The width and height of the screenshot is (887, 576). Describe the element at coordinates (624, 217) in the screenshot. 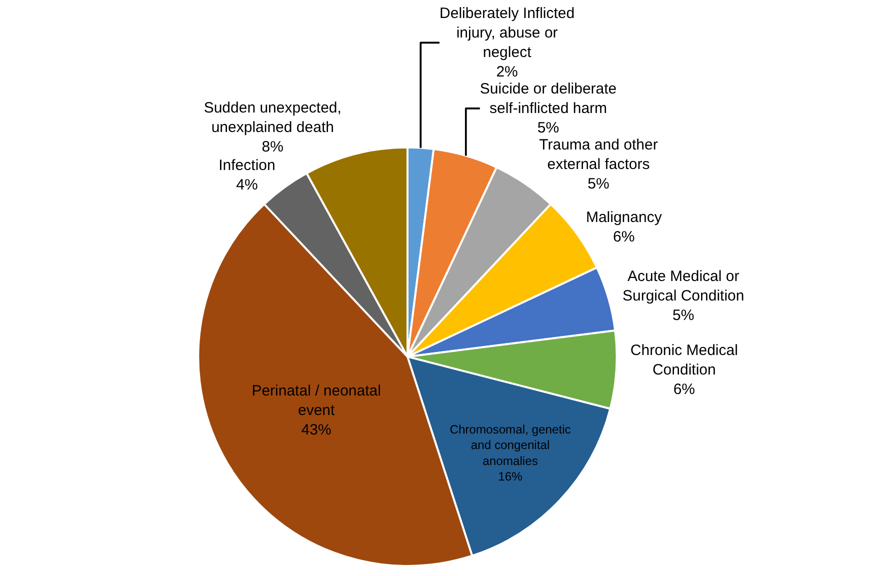

I see `slice-label: Malignancy` at that location.